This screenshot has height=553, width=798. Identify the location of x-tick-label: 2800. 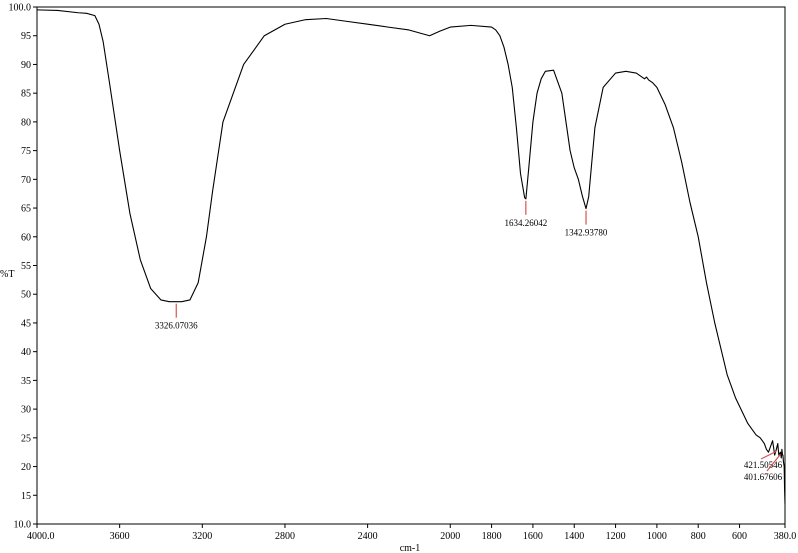
(285, 536).